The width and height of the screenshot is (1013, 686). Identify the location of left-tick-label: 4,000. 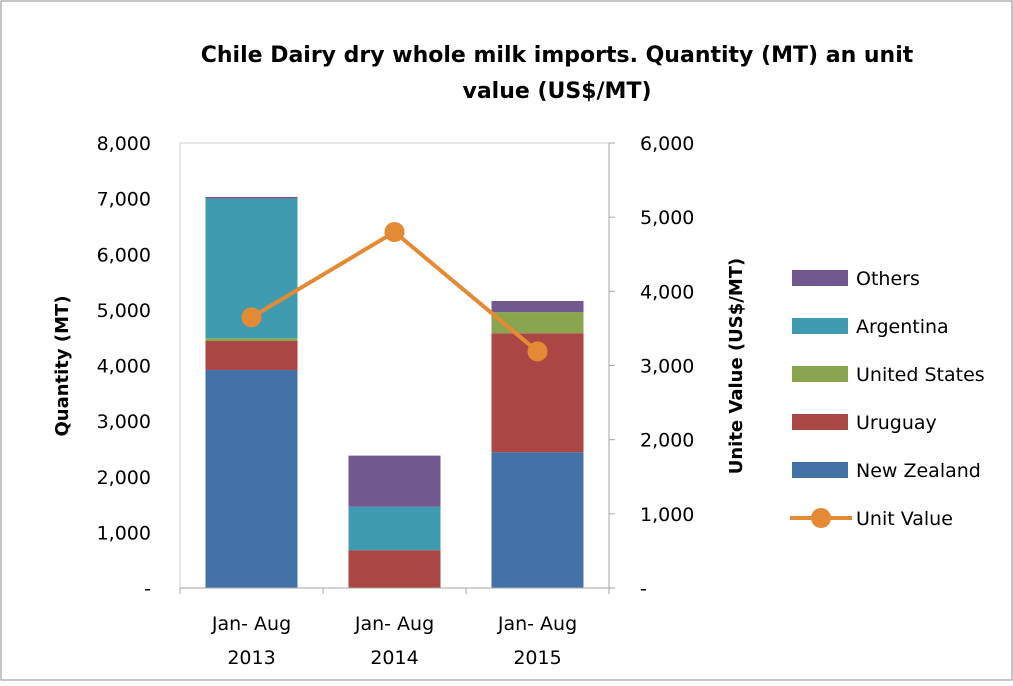
(124, 367).